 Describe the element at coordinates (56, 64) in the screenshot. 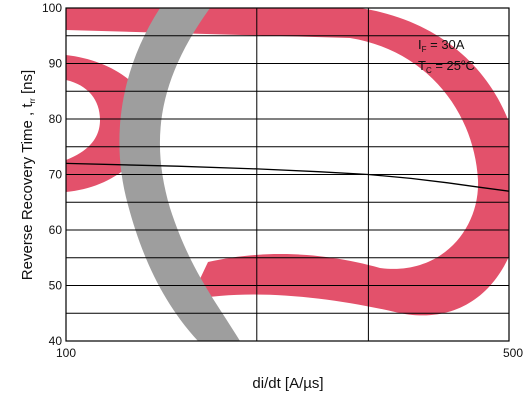

I see `y-tick-label: 90` at that location.